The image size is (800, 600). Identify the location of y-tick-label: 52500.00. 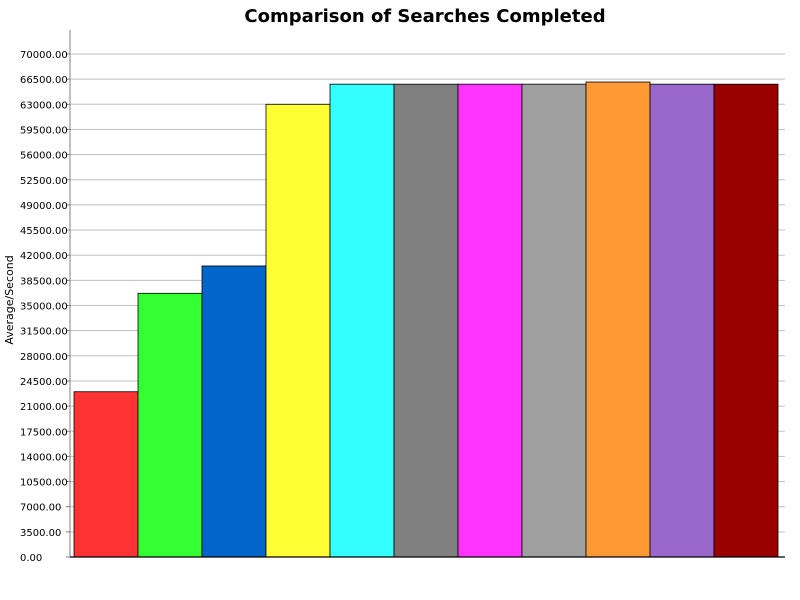
(44, 181).